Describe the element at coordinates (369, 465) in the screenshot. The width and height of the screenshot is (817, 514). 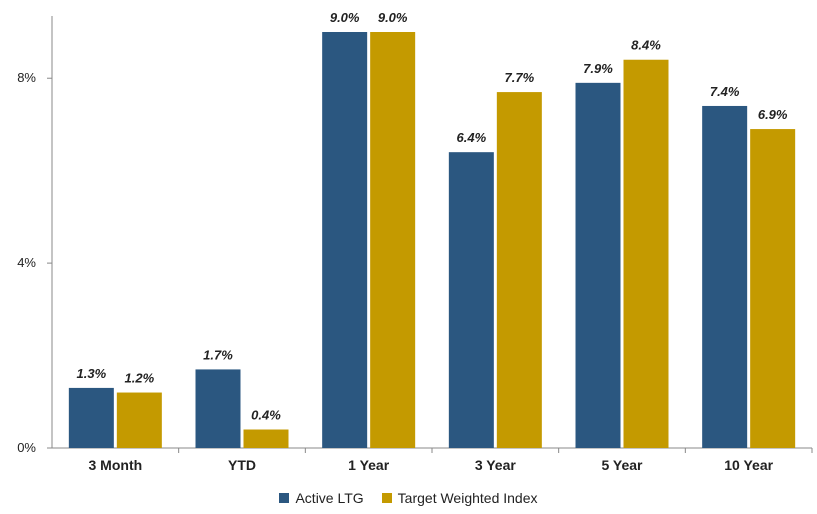
I see `x-category-label: 1 Year` at that location.